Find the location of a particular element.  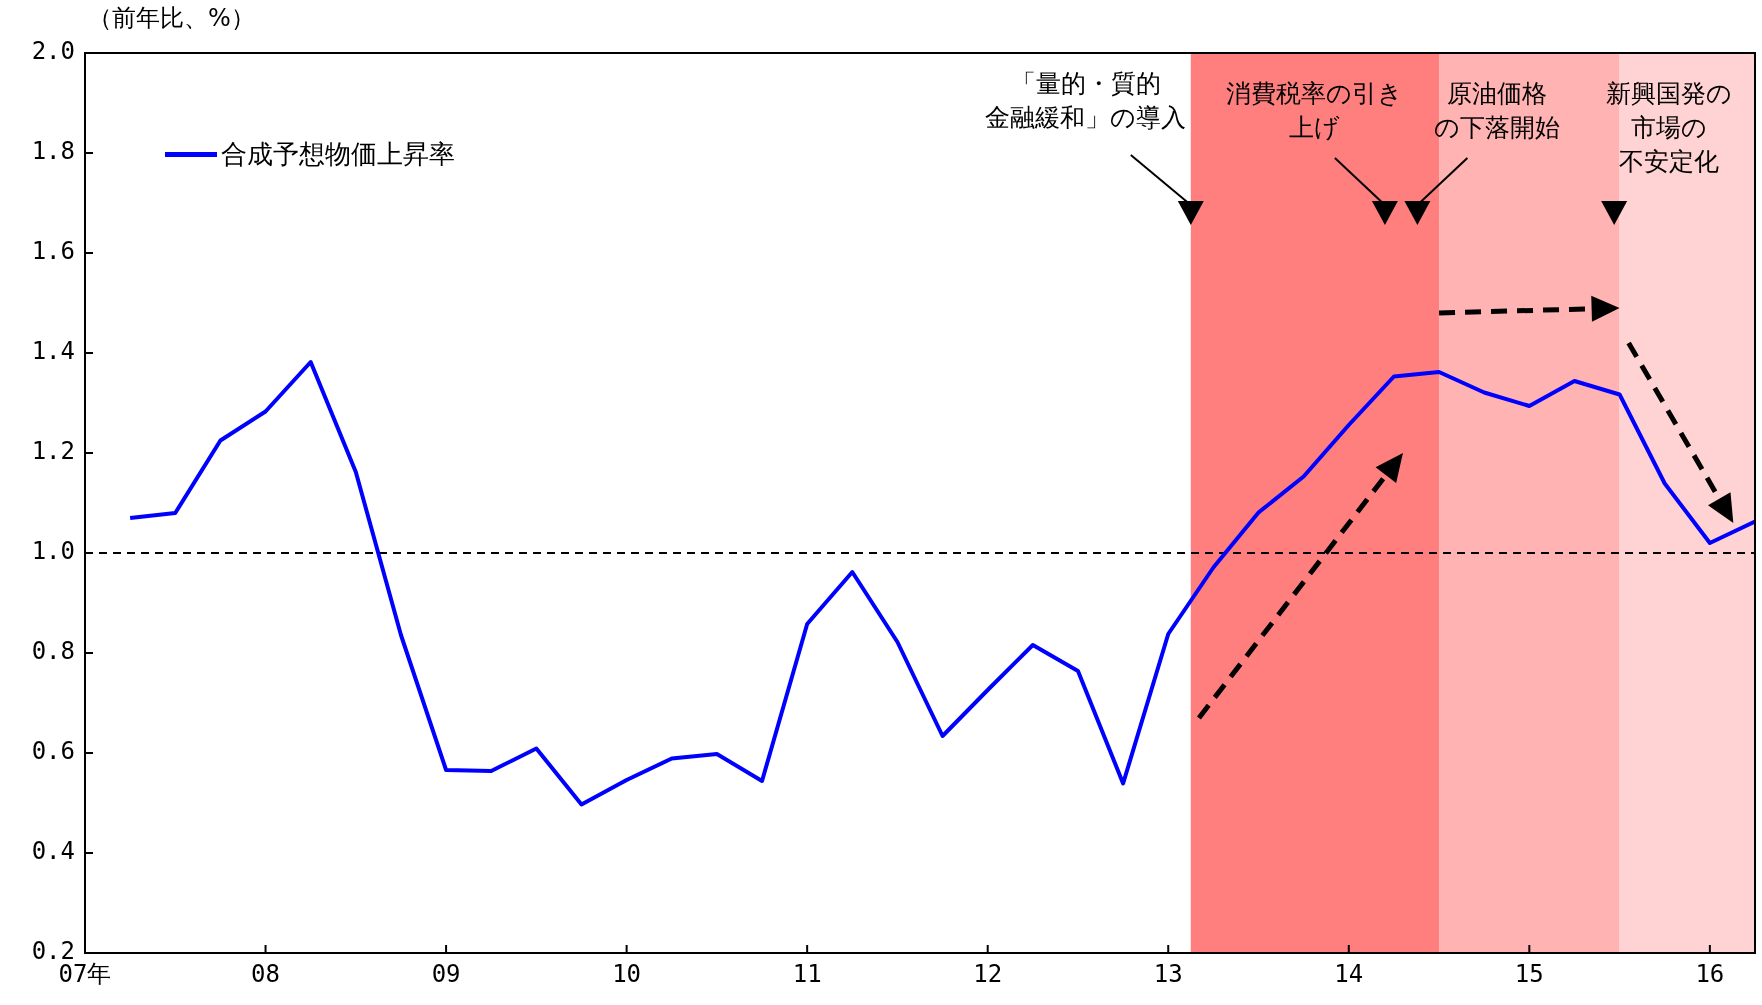

x-tick-label: 14 is located at coordinates (1349, 973).